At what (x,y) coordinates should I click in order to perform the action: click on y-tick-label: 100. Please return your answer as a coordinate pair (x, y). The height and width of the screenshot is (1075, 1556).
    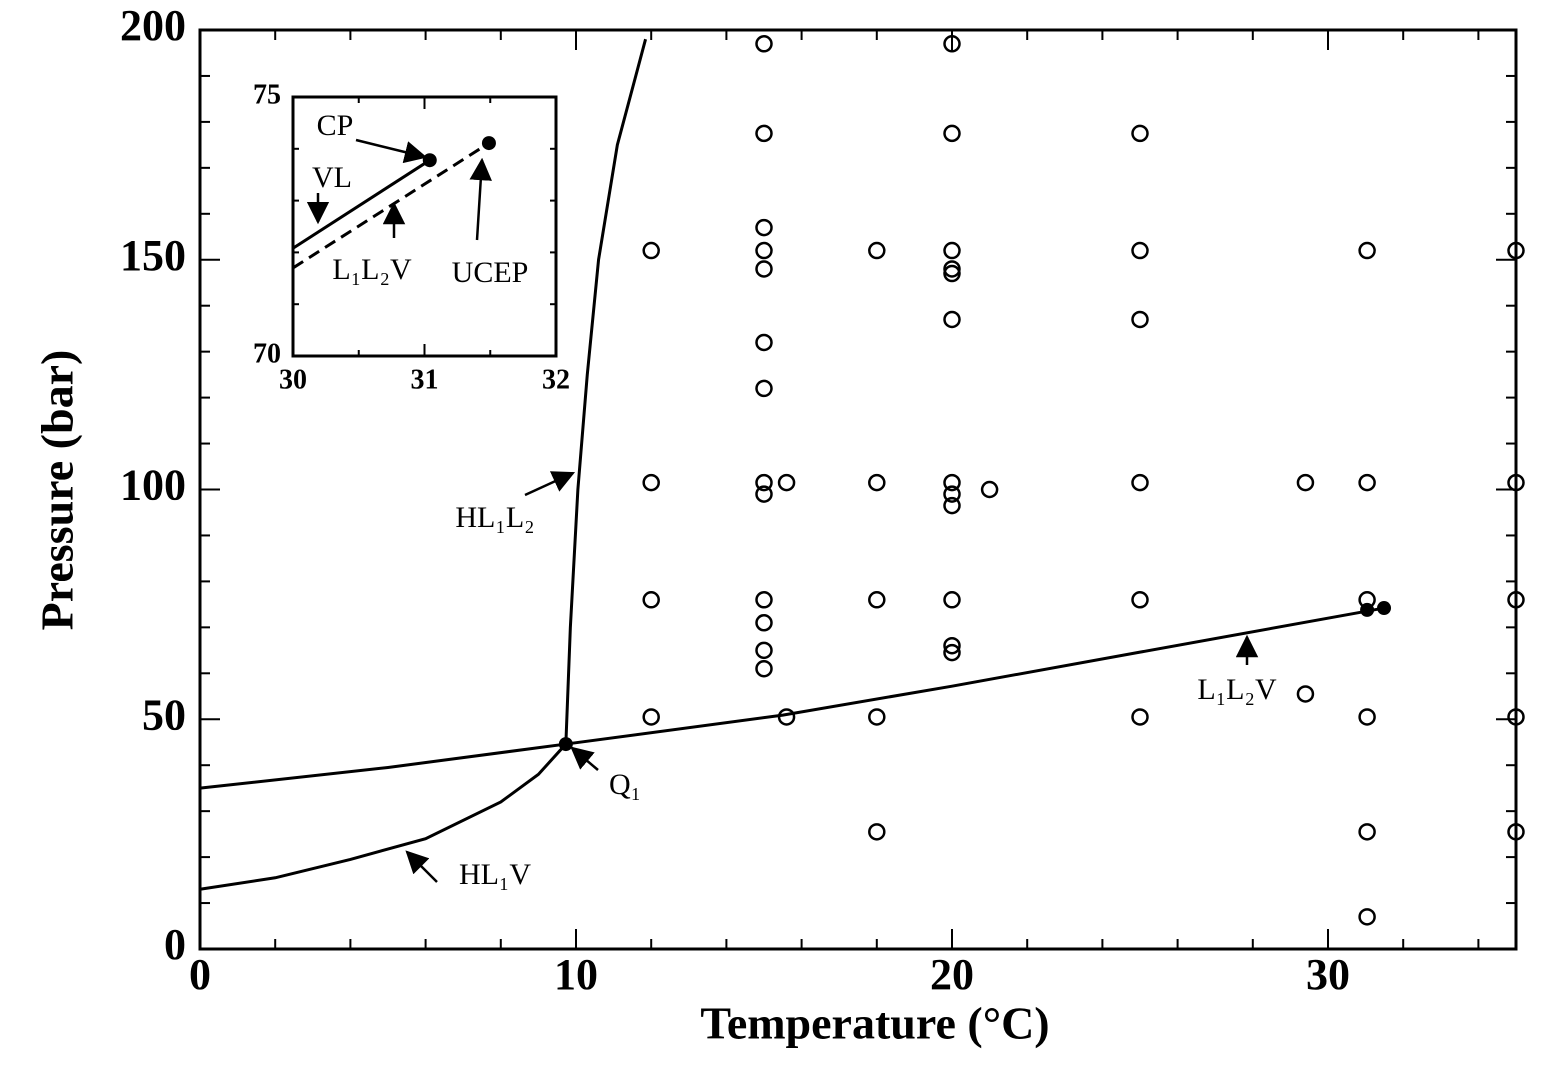
    Looking at the image, I should click on (153, 485).